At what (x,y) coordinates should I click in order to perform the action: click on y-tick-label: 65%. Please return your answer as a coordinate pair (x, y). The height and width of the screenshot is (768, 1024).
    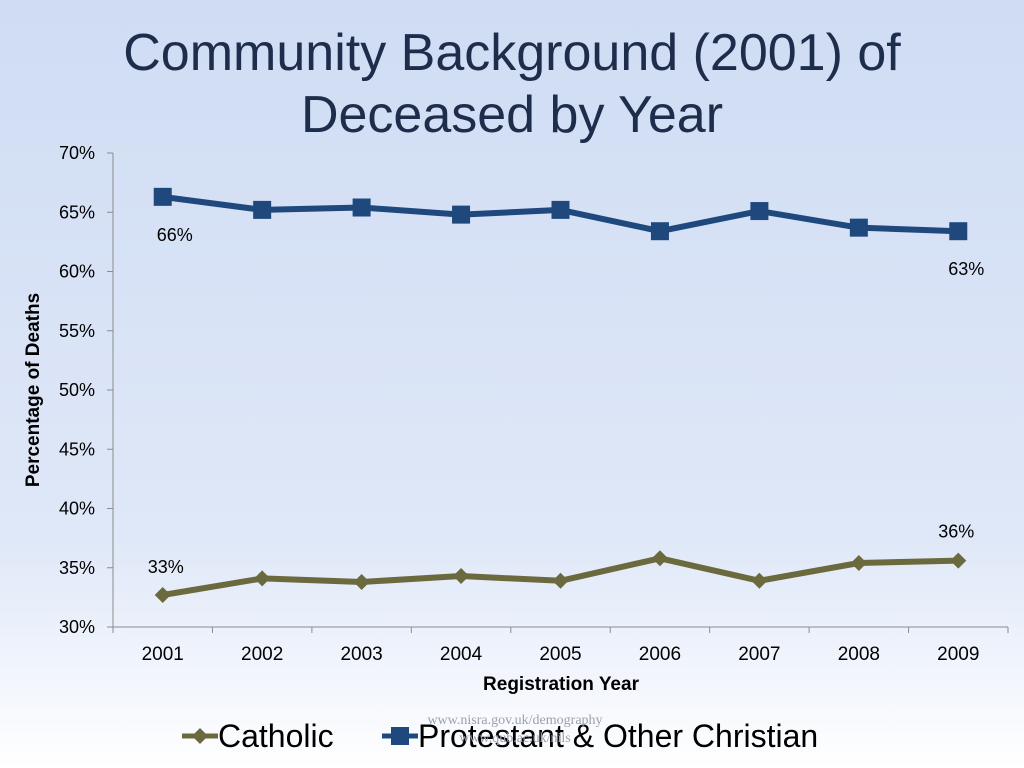
    Looking at the image, I should click on (77, 212).